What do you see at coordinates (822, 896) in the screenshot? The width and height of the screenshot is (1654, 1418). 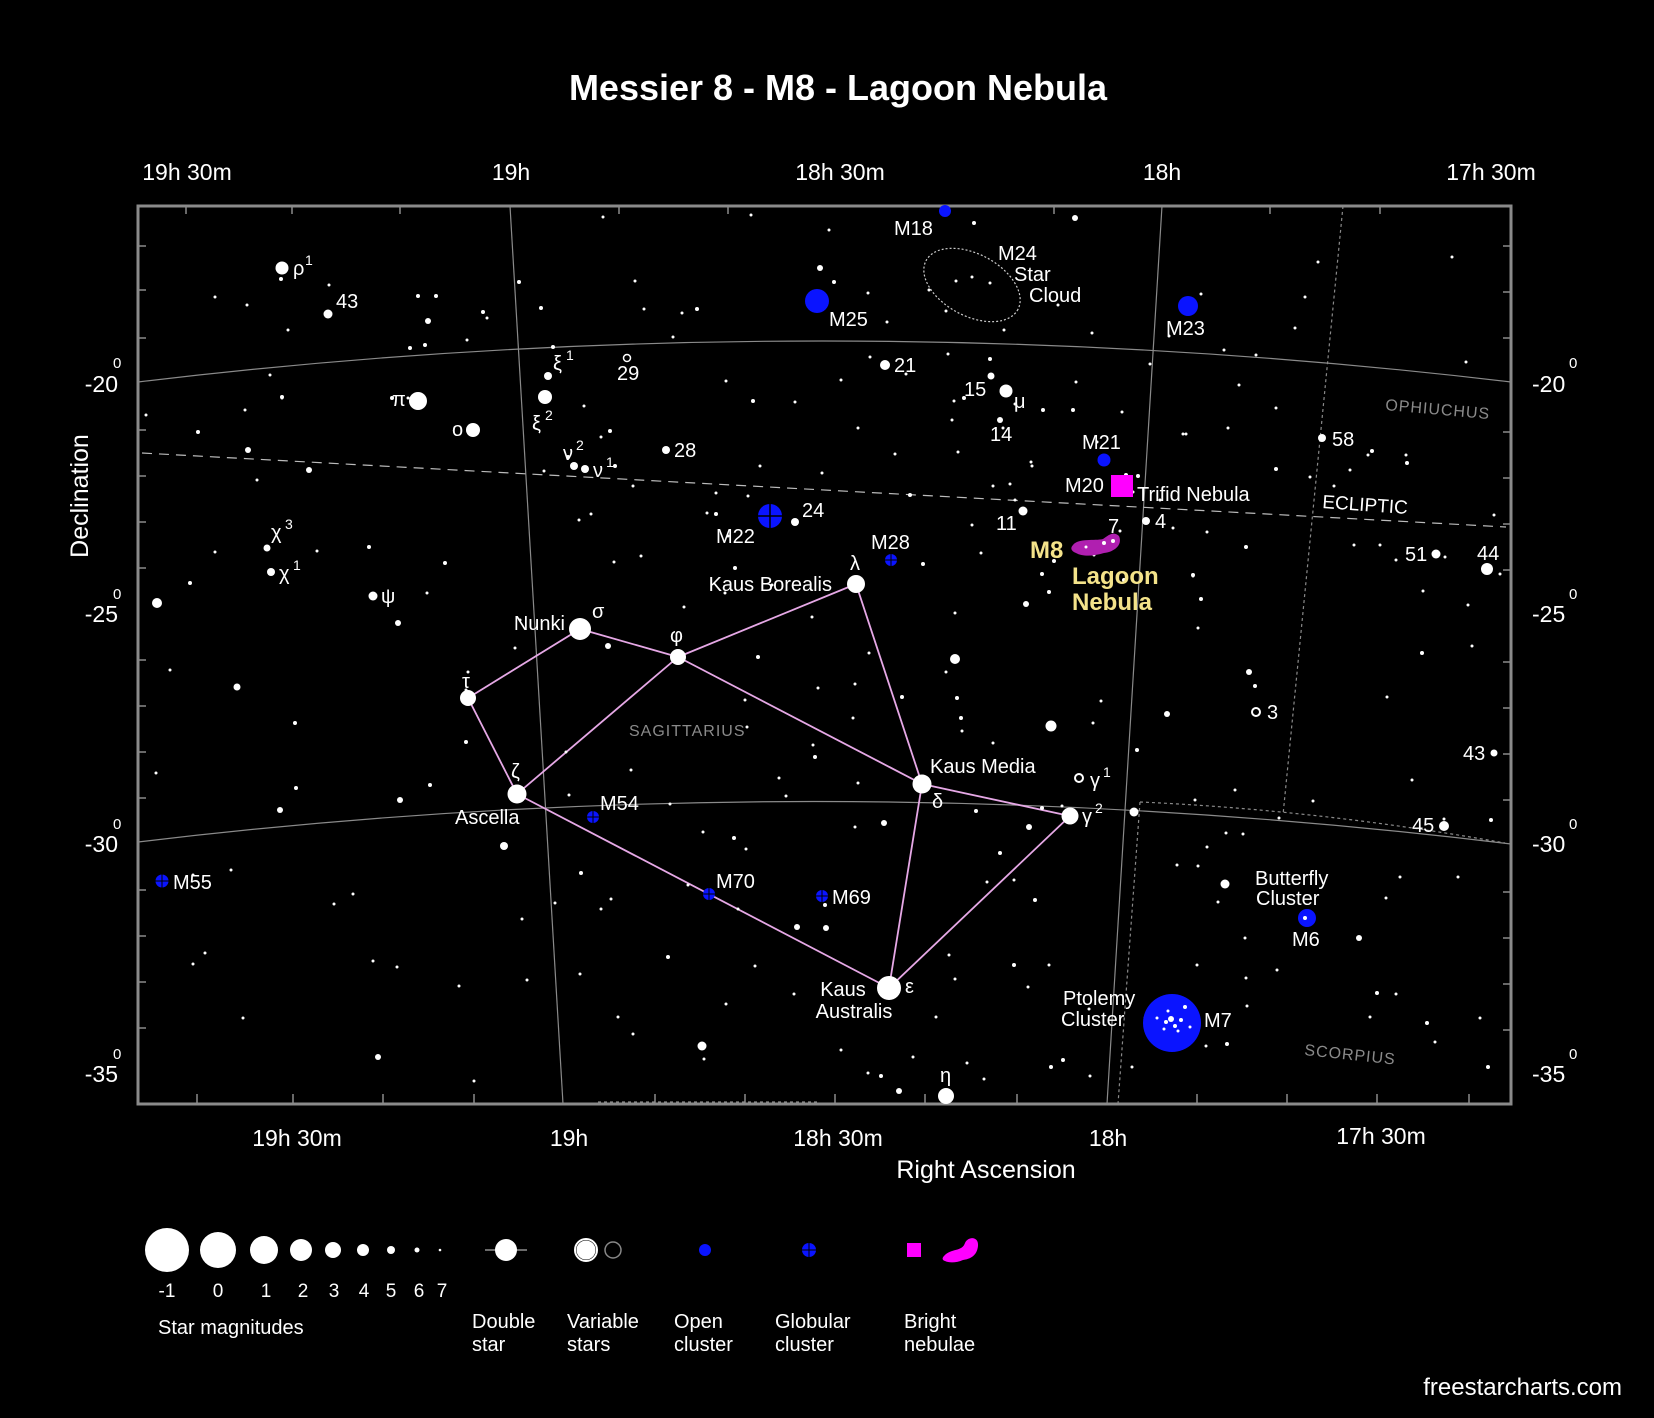 I see `globular-cluster-m69` at bounding box center [822, 896].